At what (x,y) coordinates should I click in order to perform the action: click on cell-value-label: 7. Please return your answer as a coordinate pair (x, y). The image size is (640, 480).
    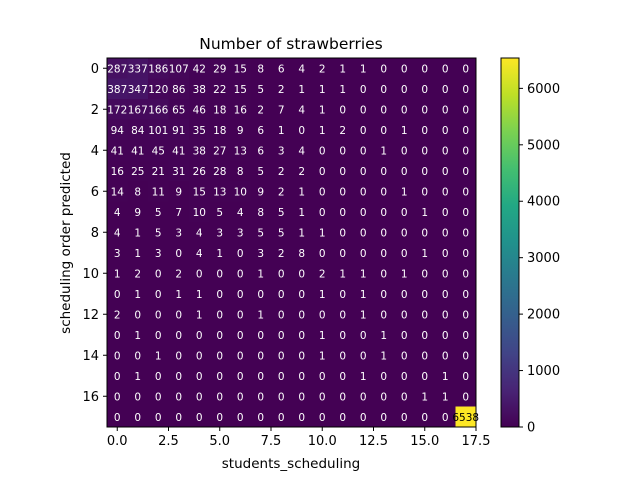
    Looking at the image, I should click on (178, 213).